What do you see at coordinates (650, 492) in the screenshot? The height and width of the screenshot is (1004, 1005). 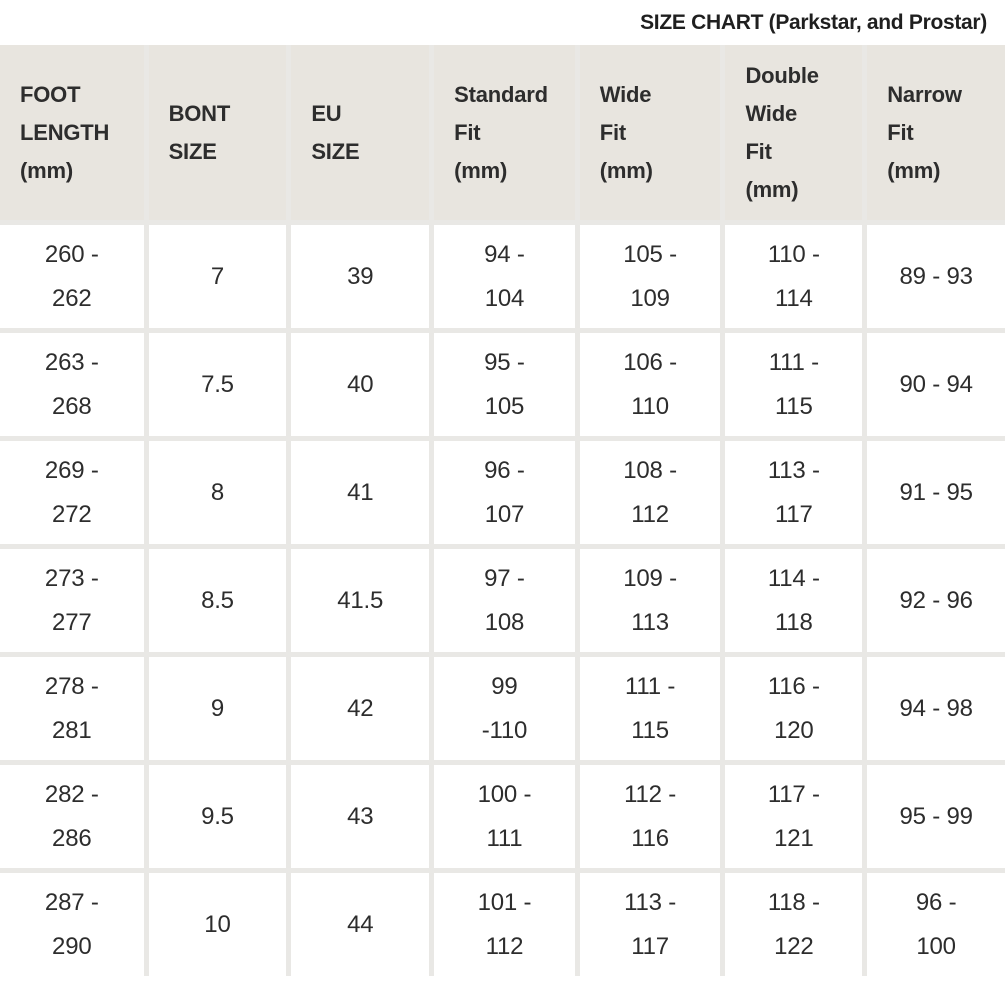 I see `table-cell: 108 - 112` at bounding box center [650, 492].